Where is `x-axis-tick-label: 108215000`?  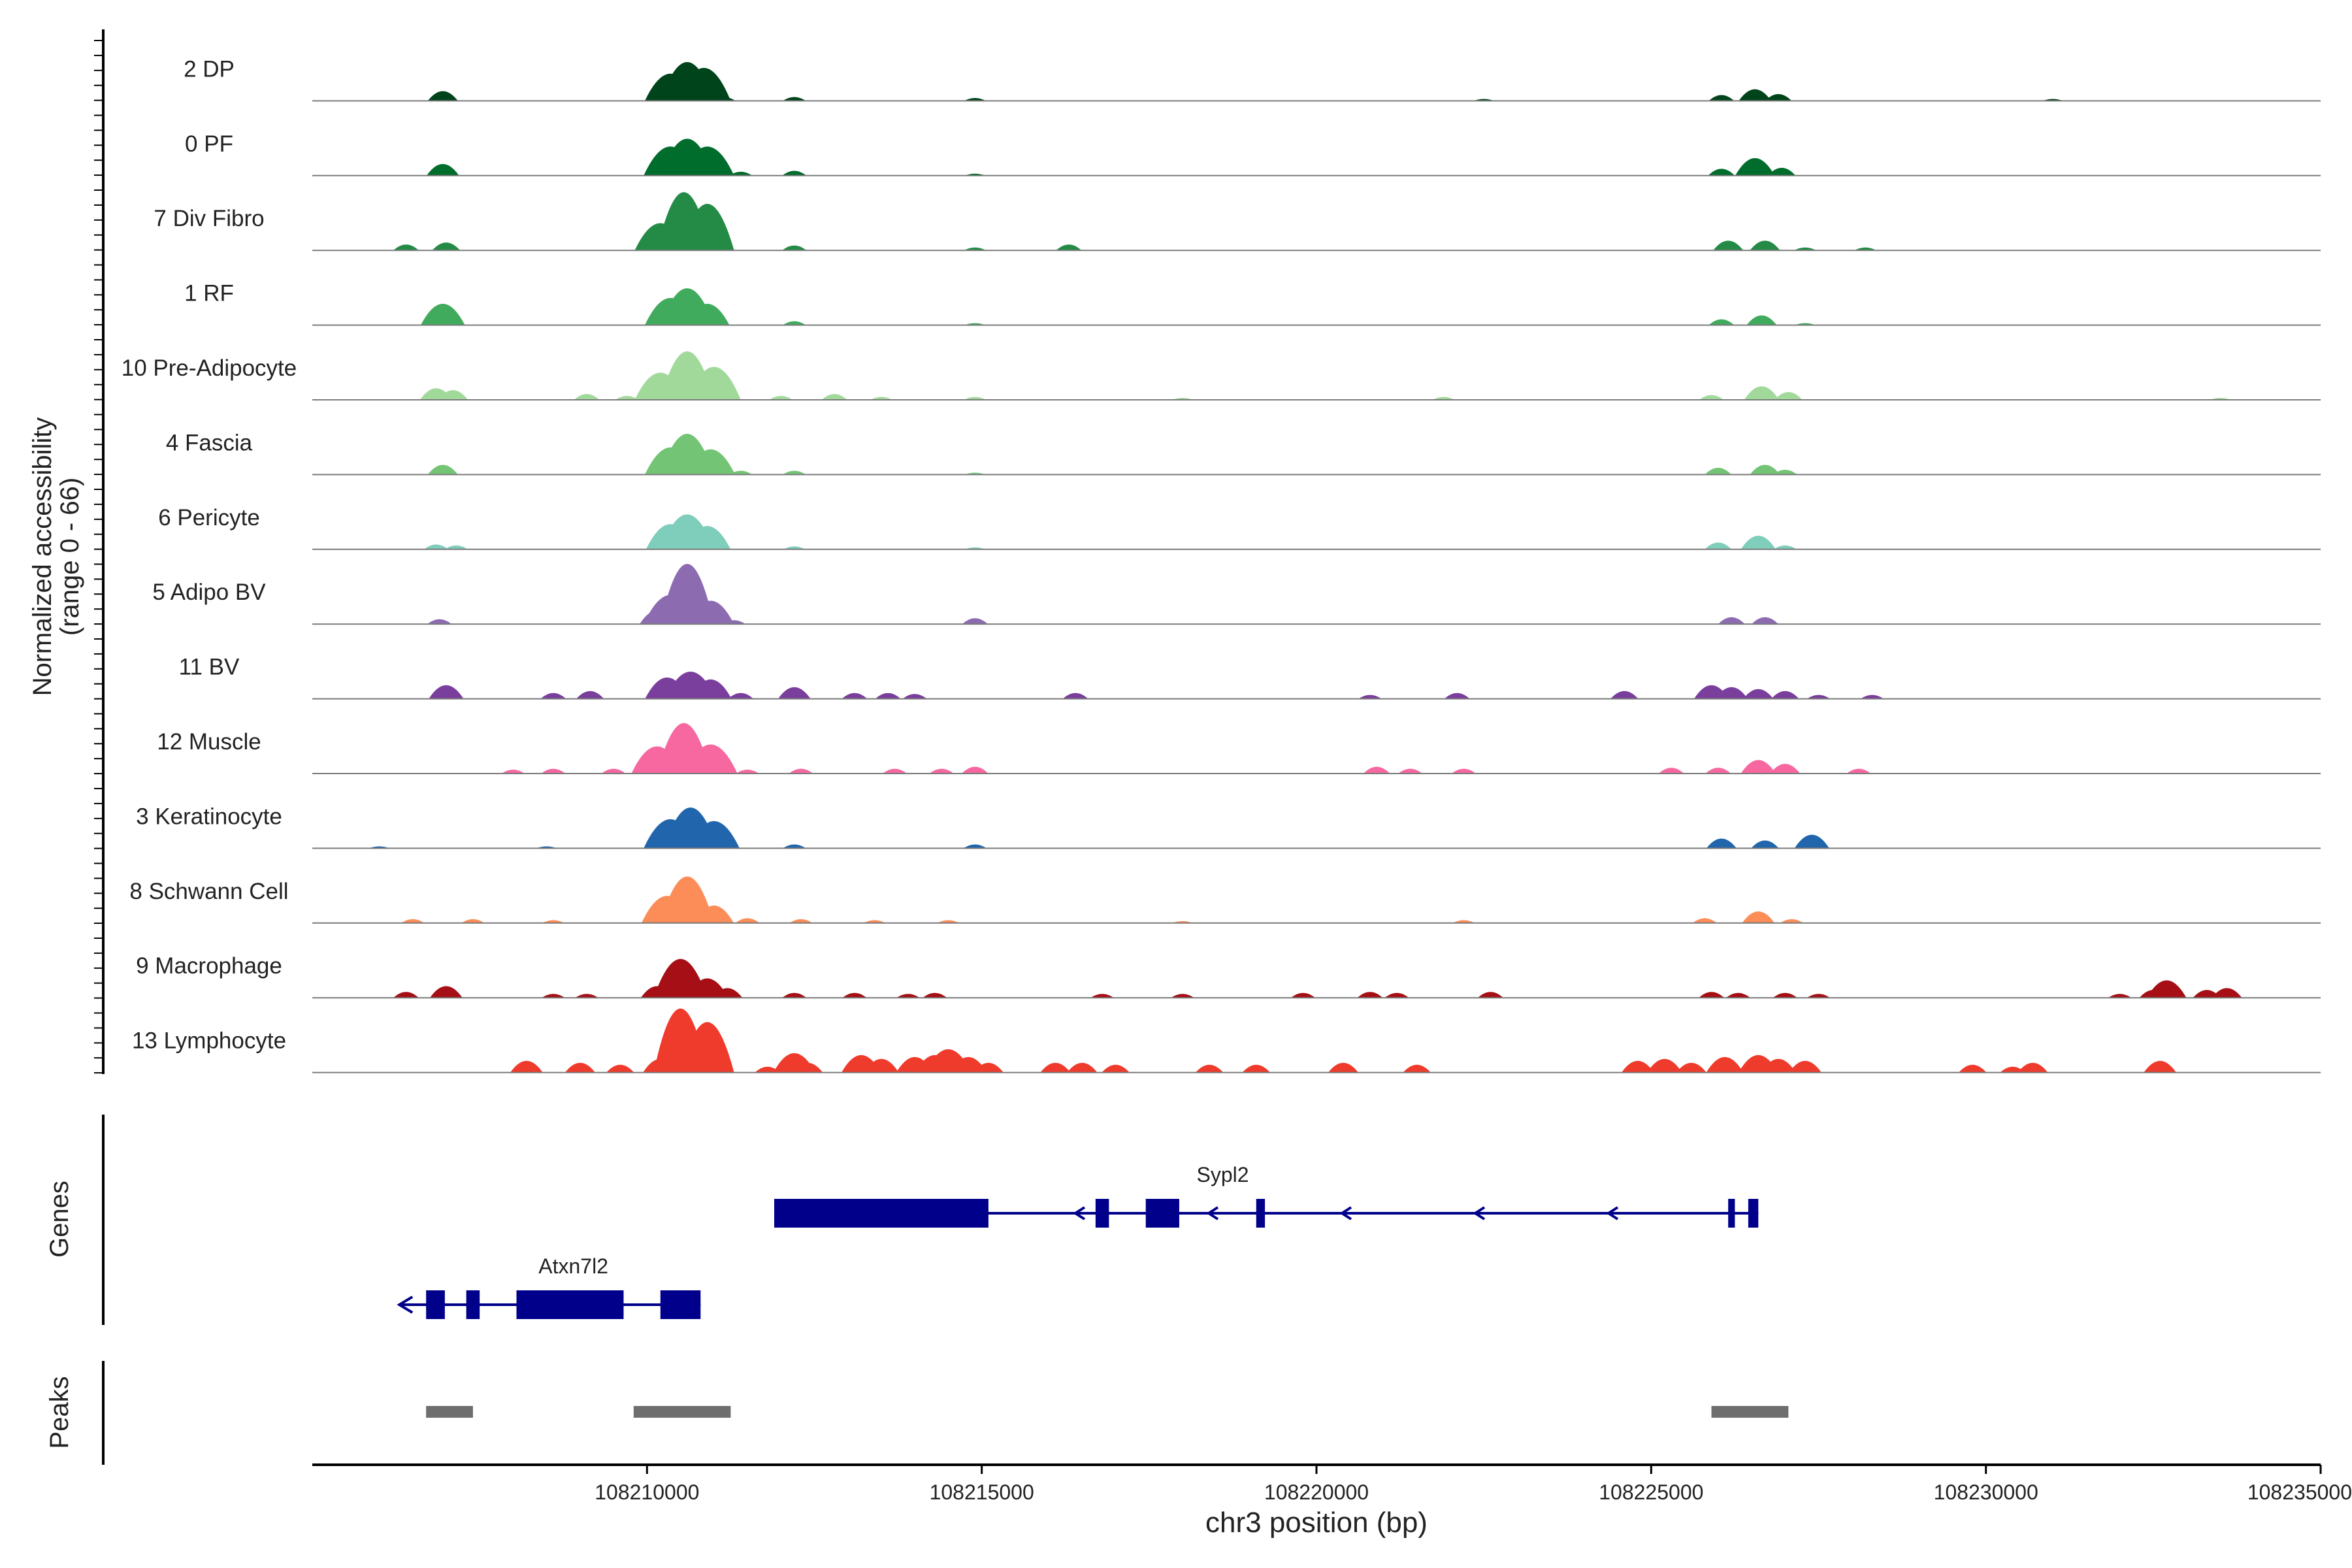 x-axis-tick-label: 108215000 is located at coordinates (982, 1492).